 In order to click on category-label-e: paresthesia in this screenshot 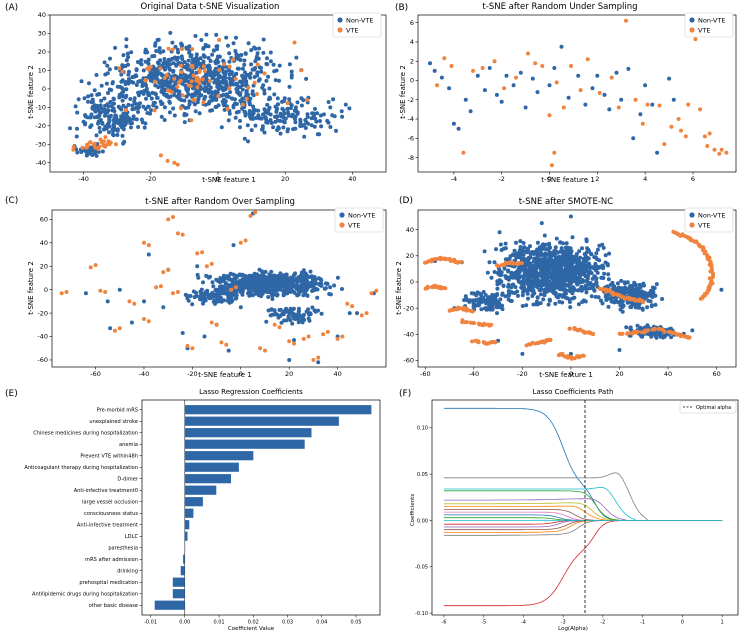, I will do `click(123, 549)`.